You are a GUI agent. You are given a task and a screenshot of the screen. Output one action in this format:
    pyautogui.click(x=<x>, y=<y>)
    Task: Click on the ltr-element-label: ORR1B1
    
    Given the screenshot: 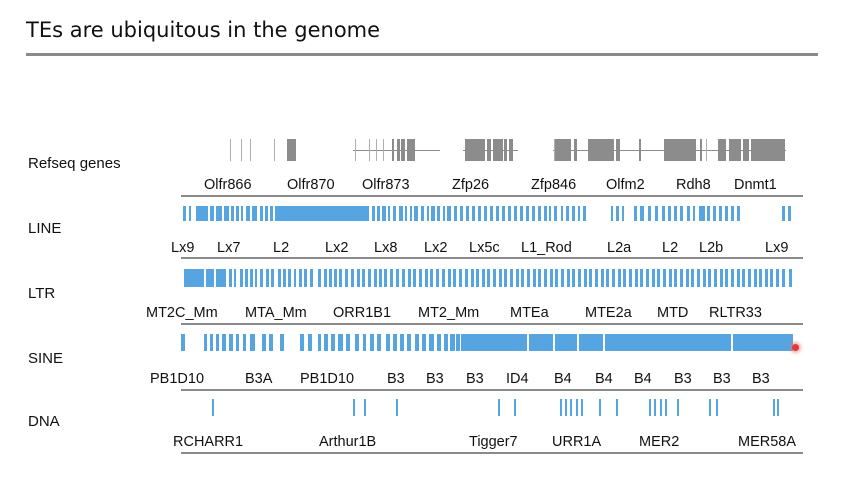 What is the action you would take?
    pyautogui.click(x=362, y=313)
    